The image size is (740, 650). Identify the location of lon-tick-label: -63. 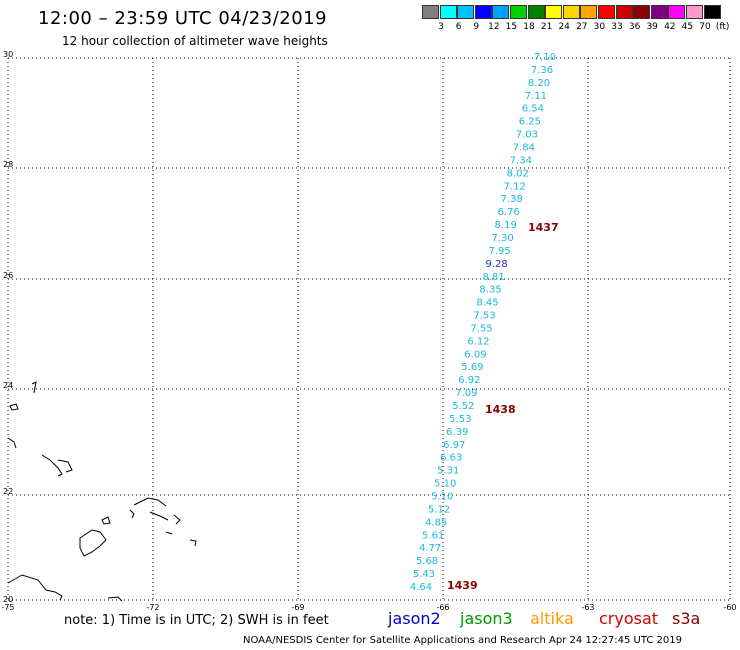
(587, 607).